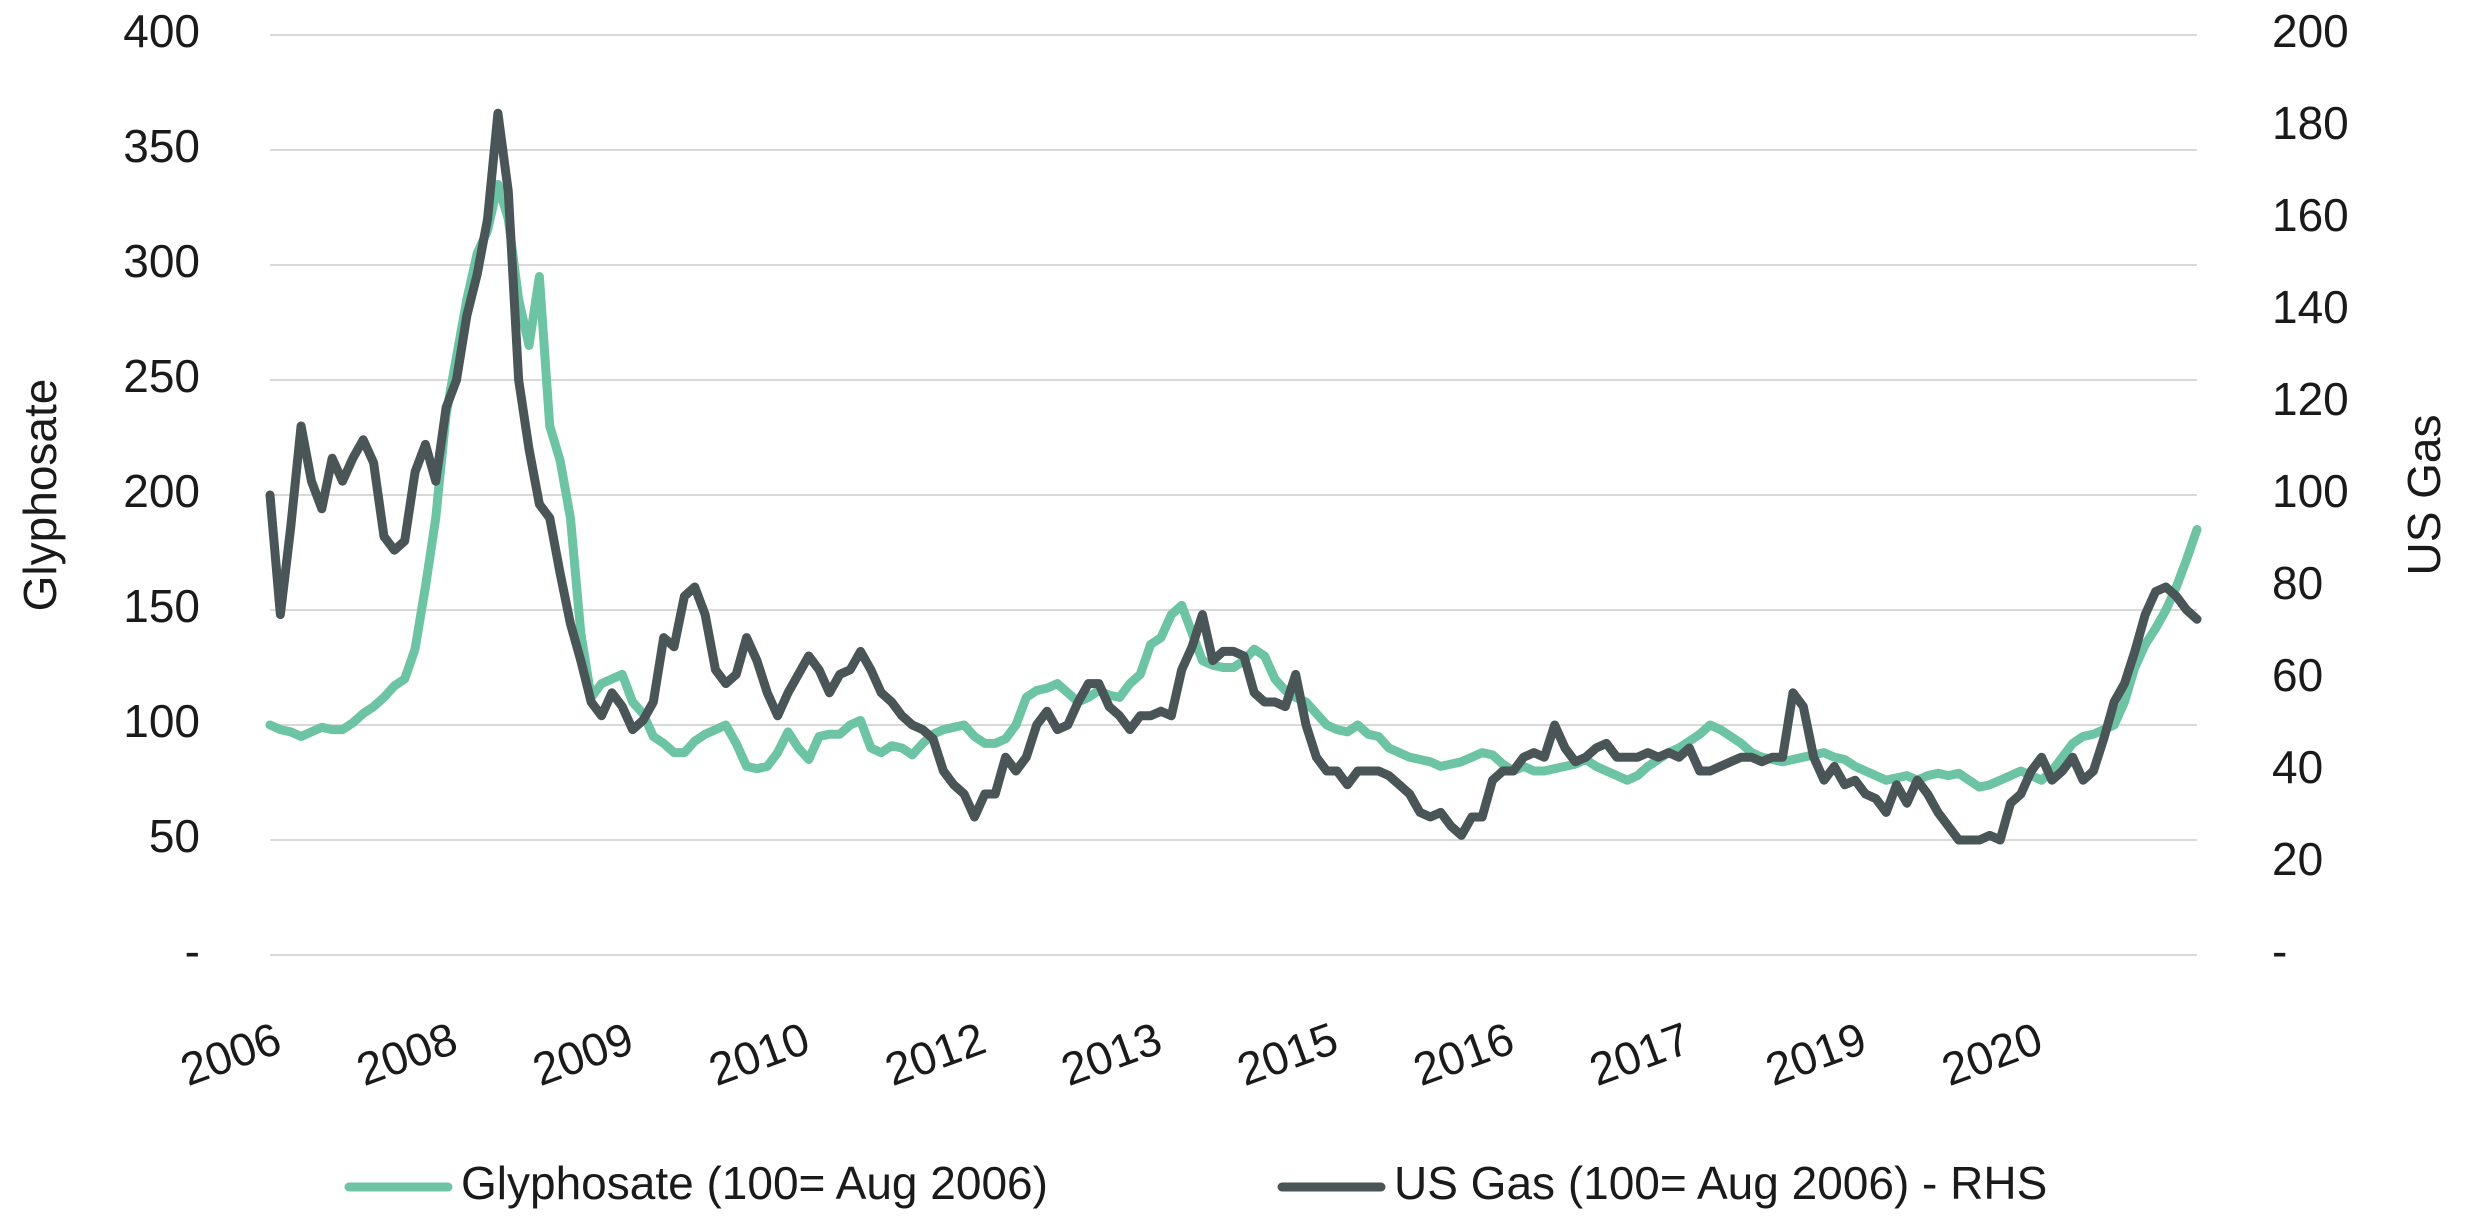 The image size is (2466, 1220). What do you see at coordinates (2297, 859) in the screenshot?
I see `y2-tick-label: 20` at bounding box center [2297, 859].